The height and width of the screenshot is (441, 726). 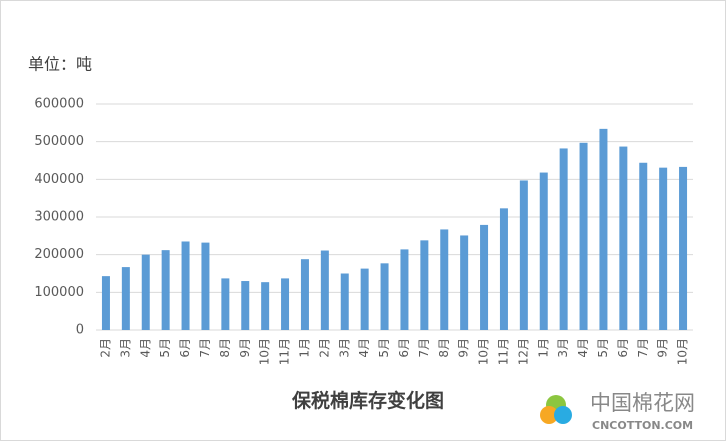 What do you see at coordinates (523, 351) in the screenshot?
I see `x-tick-label: 12月` at bounding box center [523, 351].